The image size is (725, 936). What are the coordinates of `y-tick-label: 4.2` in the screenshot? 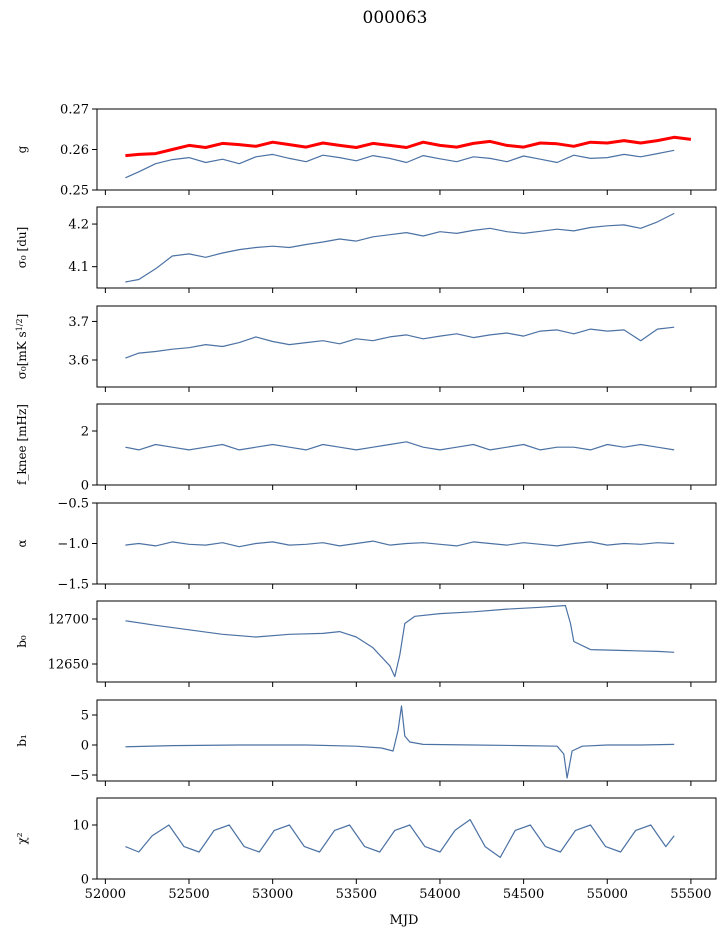 It's located at (78, 225).